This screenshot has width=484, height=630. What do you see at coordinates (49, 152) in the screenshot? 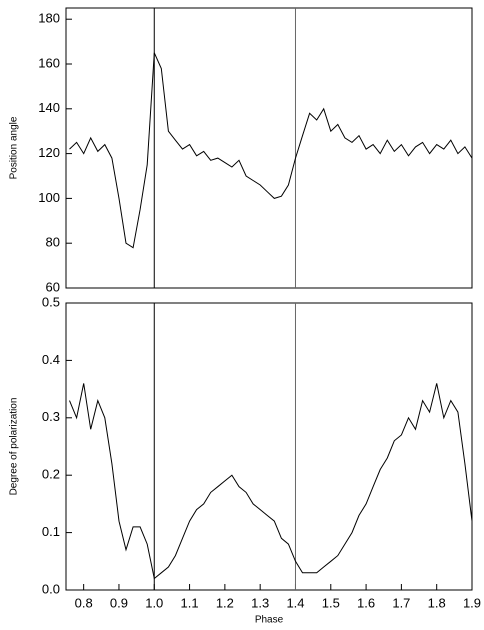
I see `y-tick-label: 120` at bounding box center [49, 152].